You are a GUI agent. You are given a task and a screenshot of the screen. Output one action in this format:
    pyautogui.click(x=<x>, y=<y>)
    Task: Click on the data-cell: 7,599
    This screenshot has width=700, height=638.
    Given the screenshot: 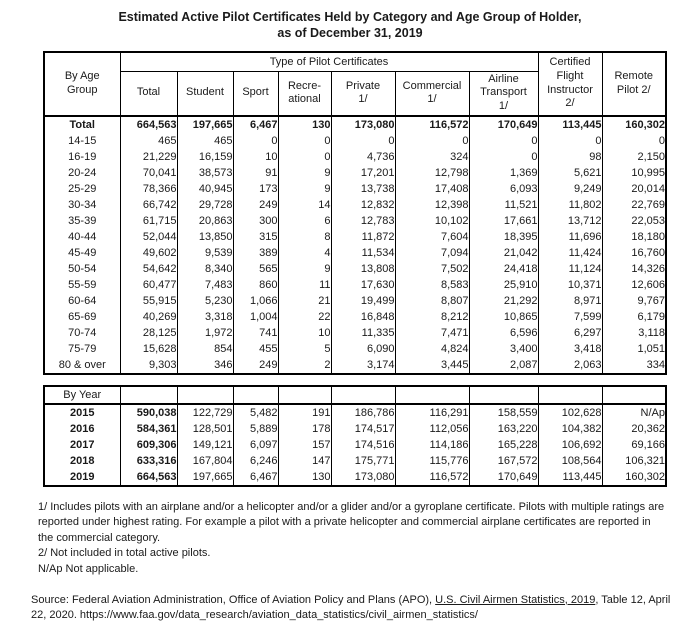 What is the action you would take?
    pyautogui.click(x=570, y=316)
    